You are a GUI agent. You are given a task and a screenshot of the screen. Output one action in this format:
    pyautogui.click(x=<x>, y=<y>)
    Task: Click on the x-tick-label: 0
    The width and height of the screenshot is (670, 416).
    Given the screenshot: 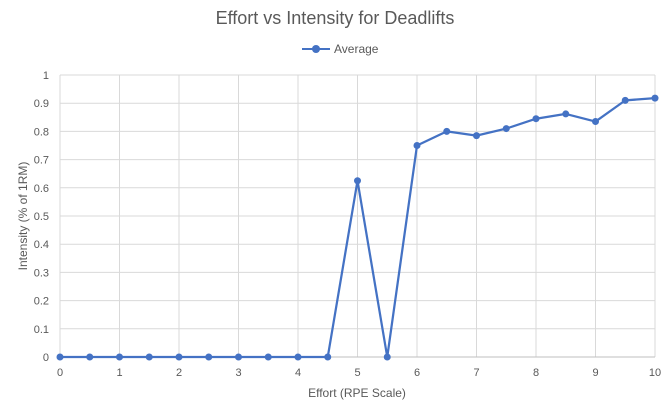 What is the action you would take?
    pyautogui.click(x=60, y=373)
    